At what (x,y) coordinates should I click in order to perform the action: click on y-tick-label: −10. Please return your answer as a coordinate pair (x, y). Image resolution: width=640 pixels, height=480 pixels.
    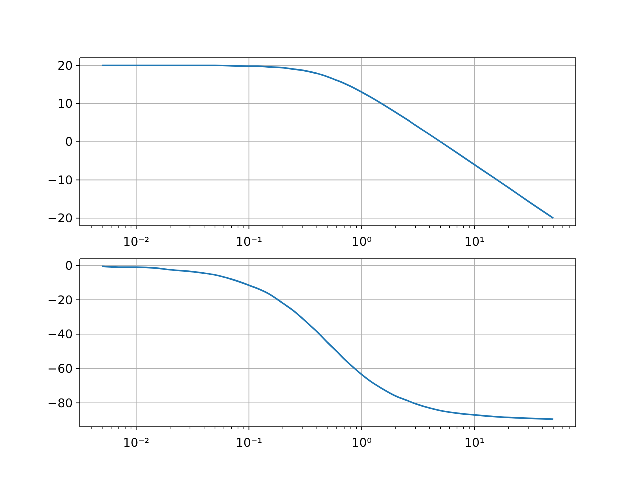
    Looking at the image, I should click on (60, 179).